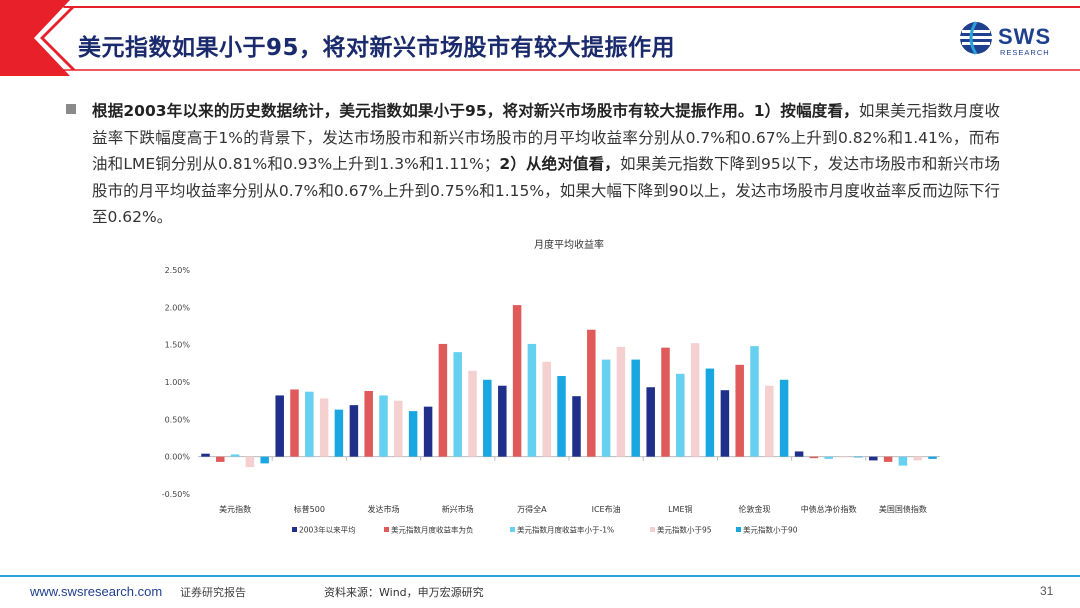 The image size is (1080, 608). Describe the element at coordinates (432, 530) in the screenshot. I see `legend-label: 美元指数月度收益率为负` at that location.